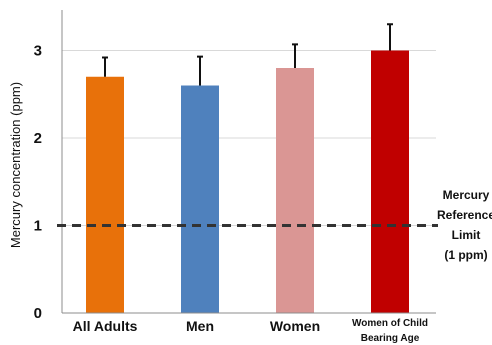 The width and height of the screenshot is (492, 345). What do you see at coordinates (38, 51) in the screenshot?
I see `y-tick-label: 3` at bounding box center [38, 51].